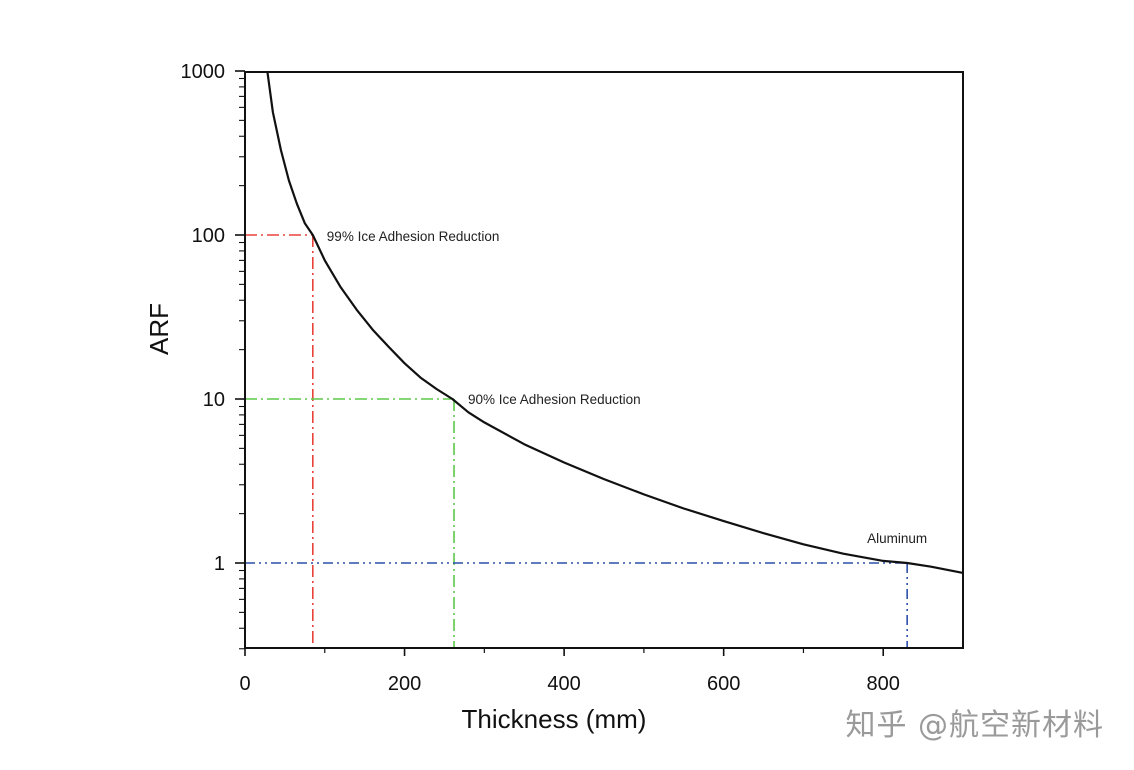  What do you see at coordinates (413, 236) in the screenshot?
I see `annotation-label: 99% Ice Adhesion Reduction` at bounding box center [413, 236].